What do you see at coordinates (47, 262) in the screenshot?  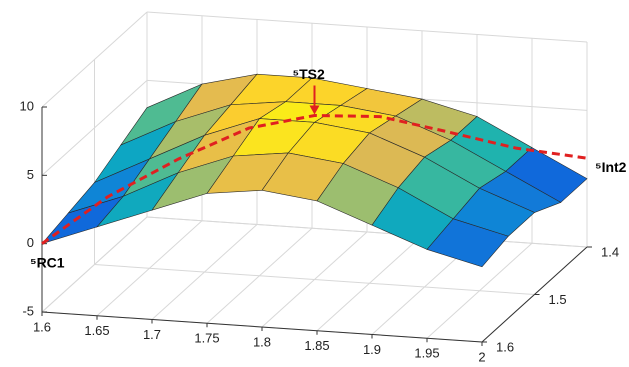 I see `annotation: ⁵RC1` at bounding box center [47, 262].